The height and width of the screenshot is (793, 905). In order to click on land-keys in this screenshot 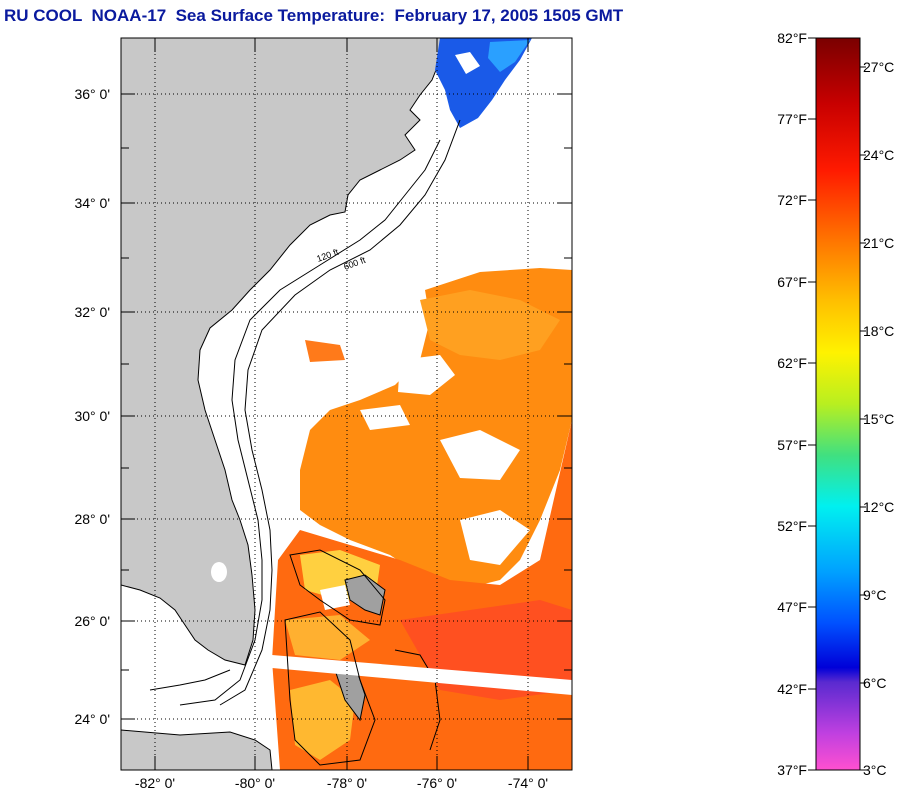, I will do `click(190, 680)`.